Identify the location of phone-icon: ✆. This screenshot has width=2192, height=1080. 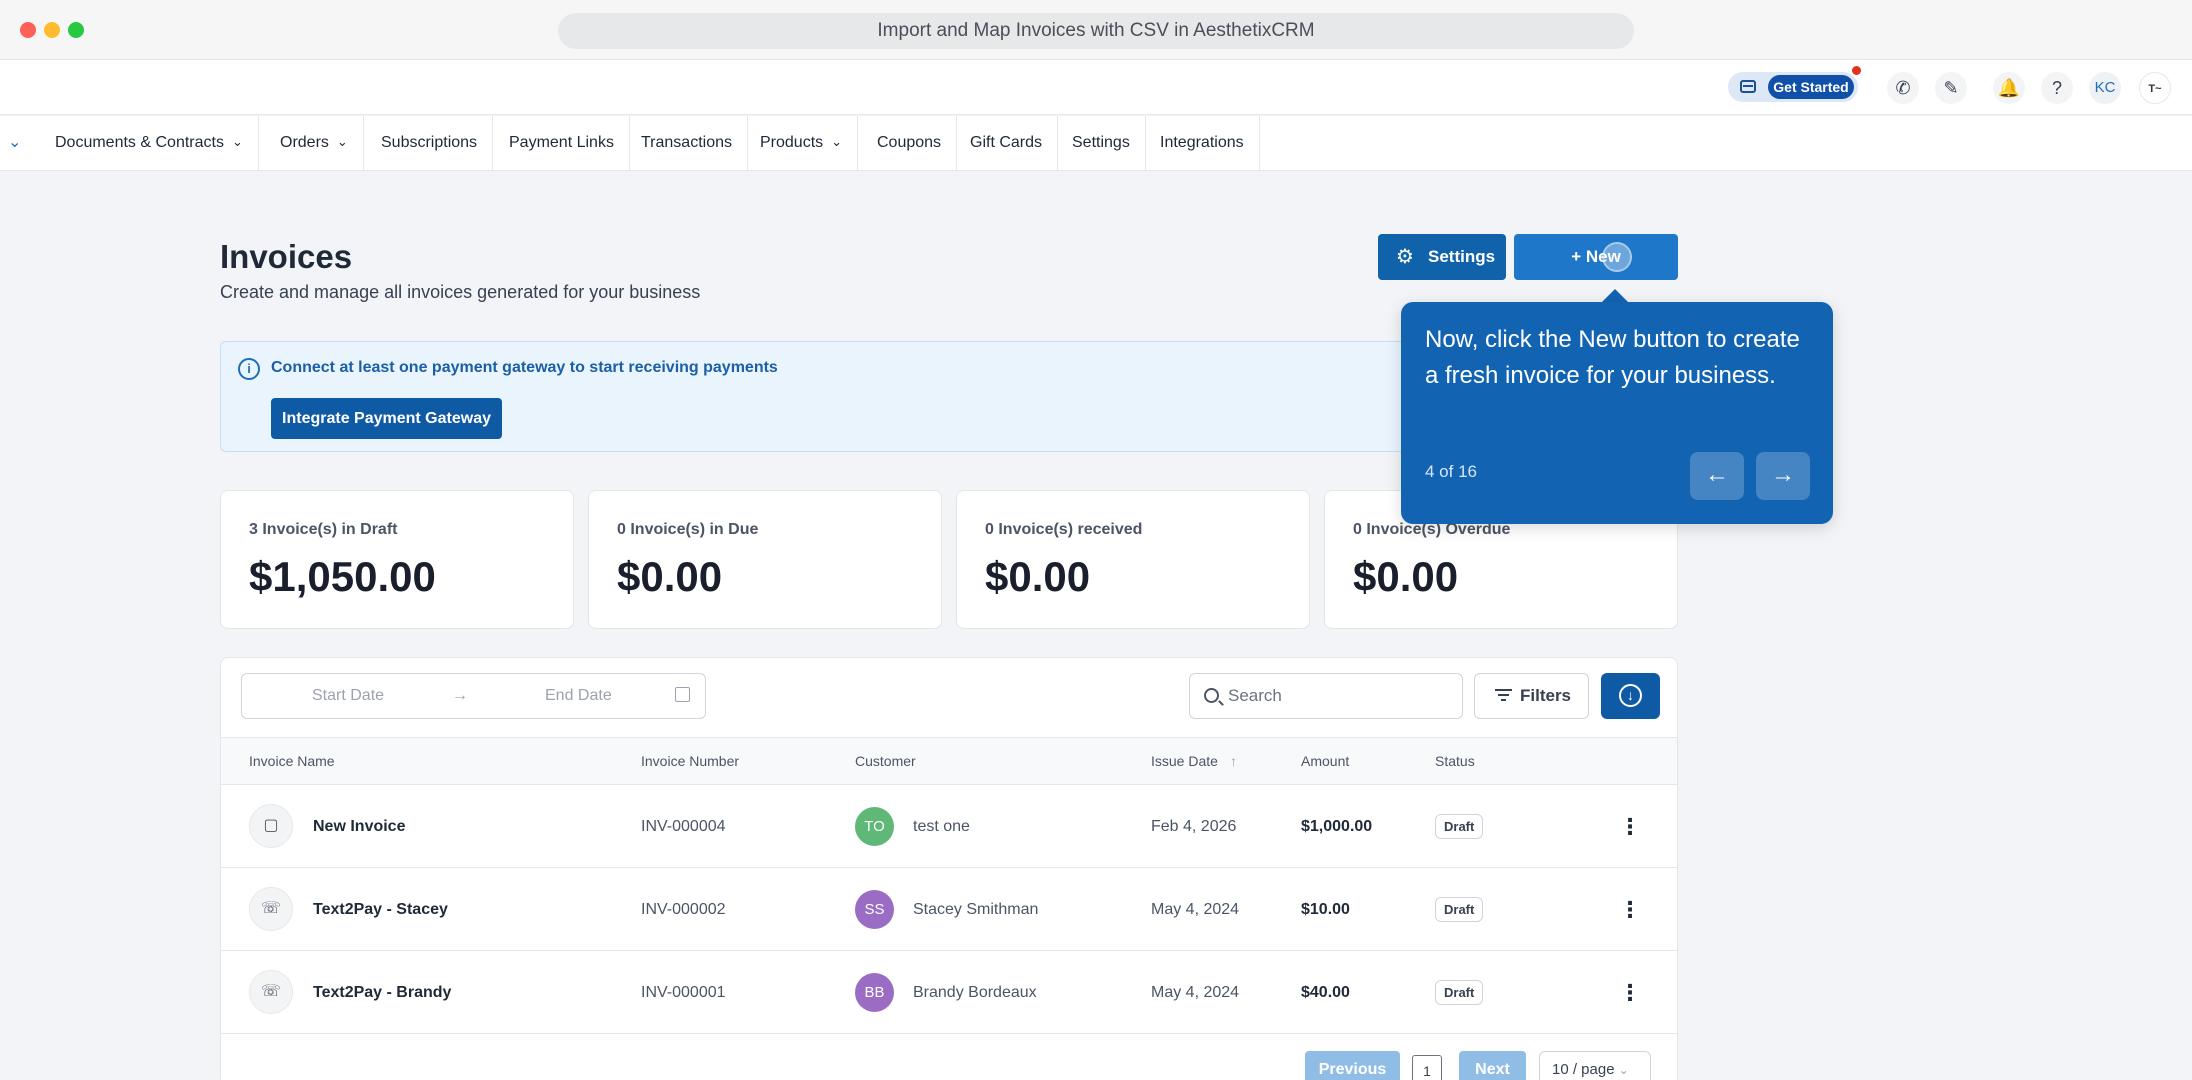
(1903, 88).